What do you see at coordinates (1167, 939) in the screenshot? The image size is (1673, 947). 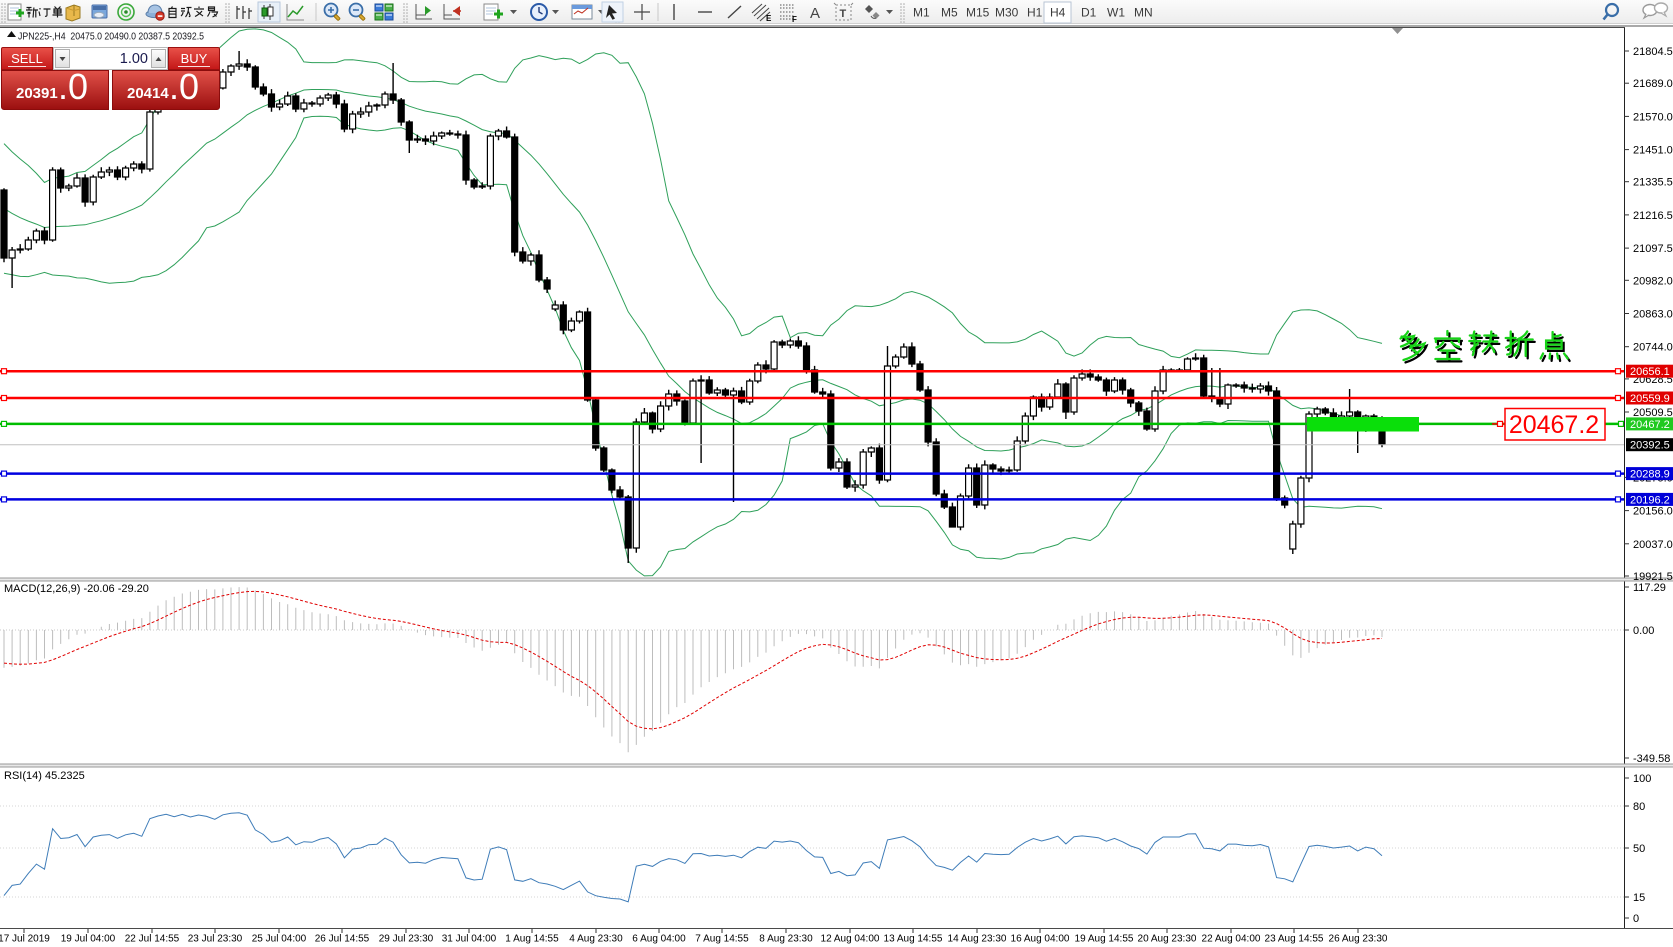 I see `svg-text: 20 Aug 23:30` at bounding box center [1167, 939].